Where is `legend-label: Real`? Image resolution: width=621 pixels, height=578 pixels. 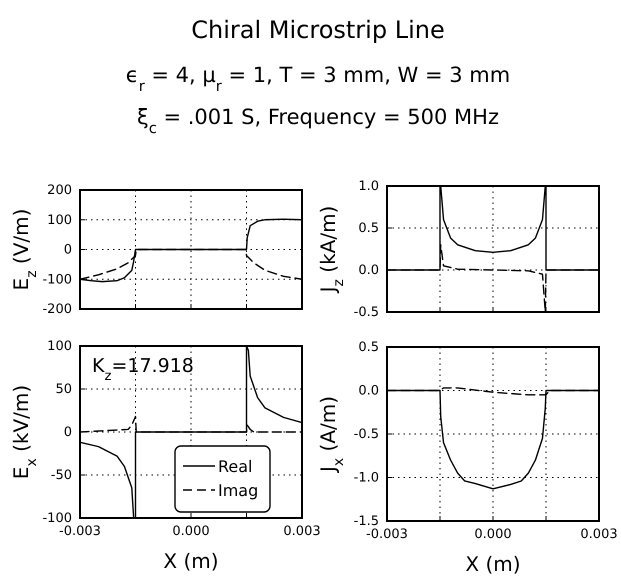
legend-label: Real is located at coordinates (235, 466).